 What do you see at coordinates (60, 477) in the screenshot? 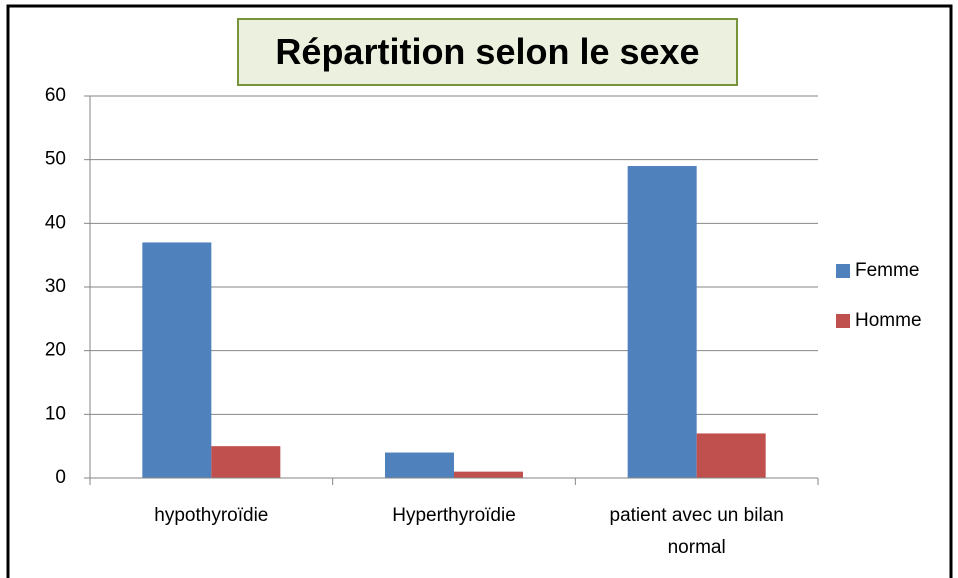
I see `y-tick-label: 0` at bounding box center [60, 477].